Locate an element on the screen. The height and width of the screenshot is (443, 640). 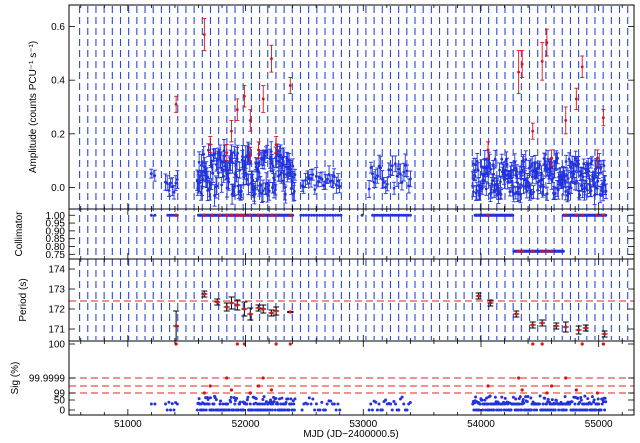
y-tick-label: 0.75 is located at coordinates (56, 255).